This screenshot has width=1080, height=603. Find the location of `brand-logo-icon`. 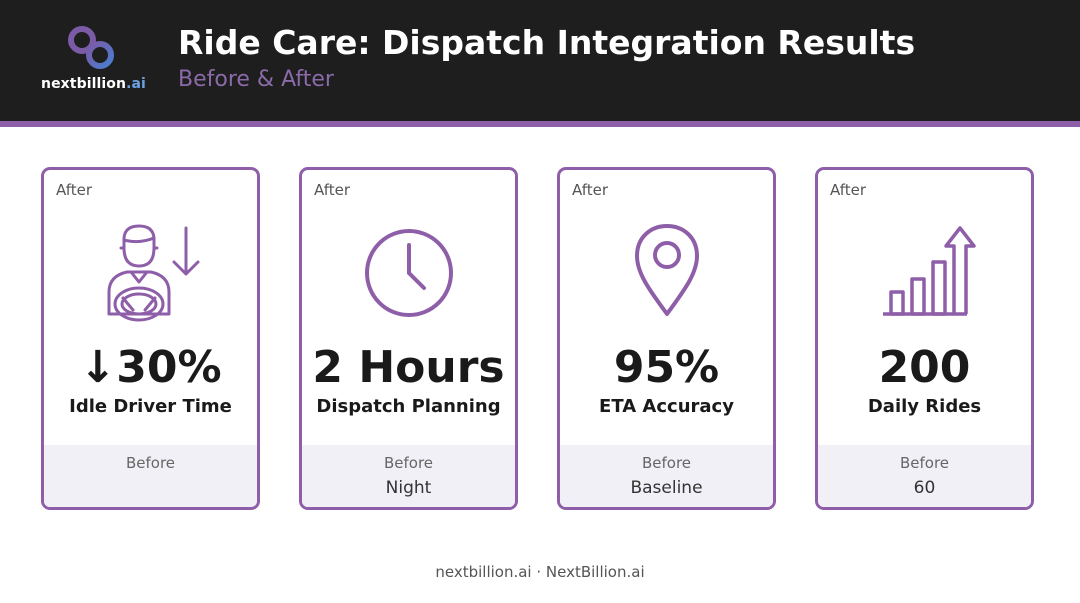

brand-logo-icon is located at coordinates (91, 47).